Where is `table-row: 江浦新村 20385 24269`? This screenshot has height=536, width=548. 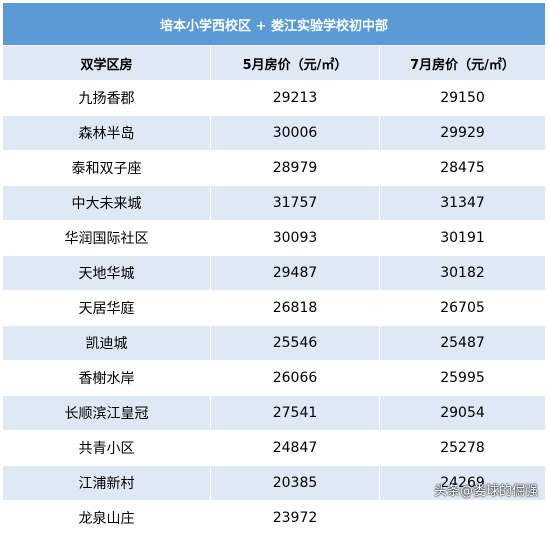 table-row: 江浦新村 20385 24269 is located at coordinates (274, 483).